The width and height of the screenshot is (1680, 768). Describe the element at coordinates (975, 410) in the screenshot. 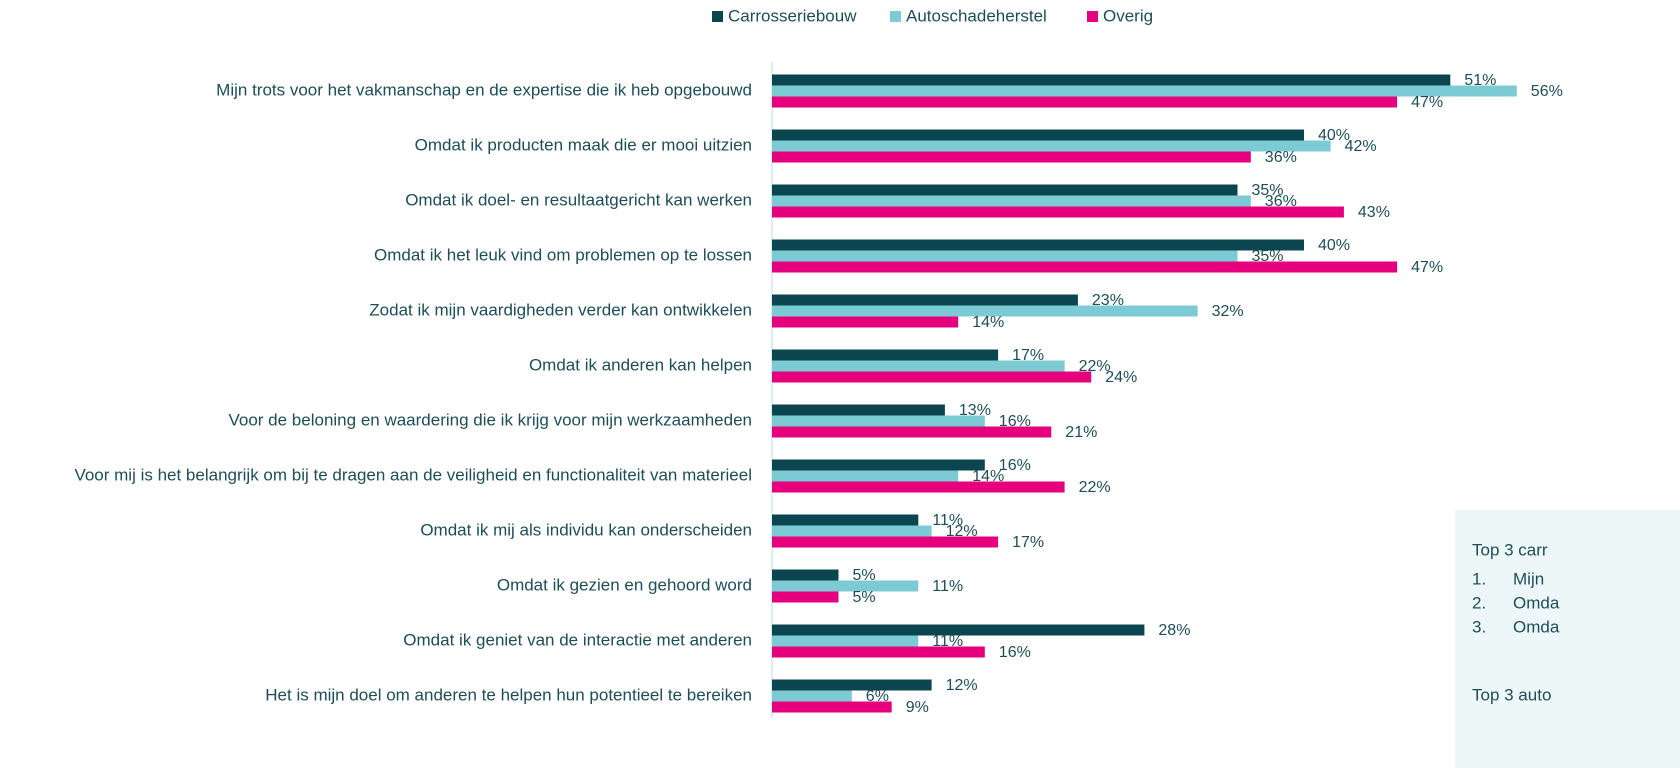

I see `data-label: 13%` at that location.